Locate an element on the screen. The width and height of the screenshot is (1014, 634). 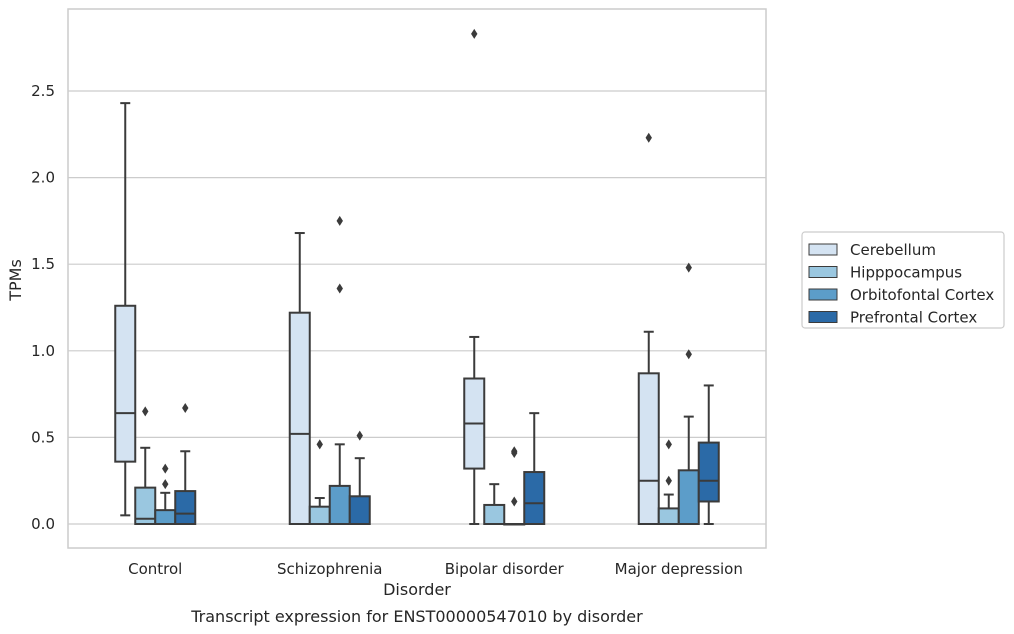
legend-item: Cerebellum is located at coordinates (872, 250).